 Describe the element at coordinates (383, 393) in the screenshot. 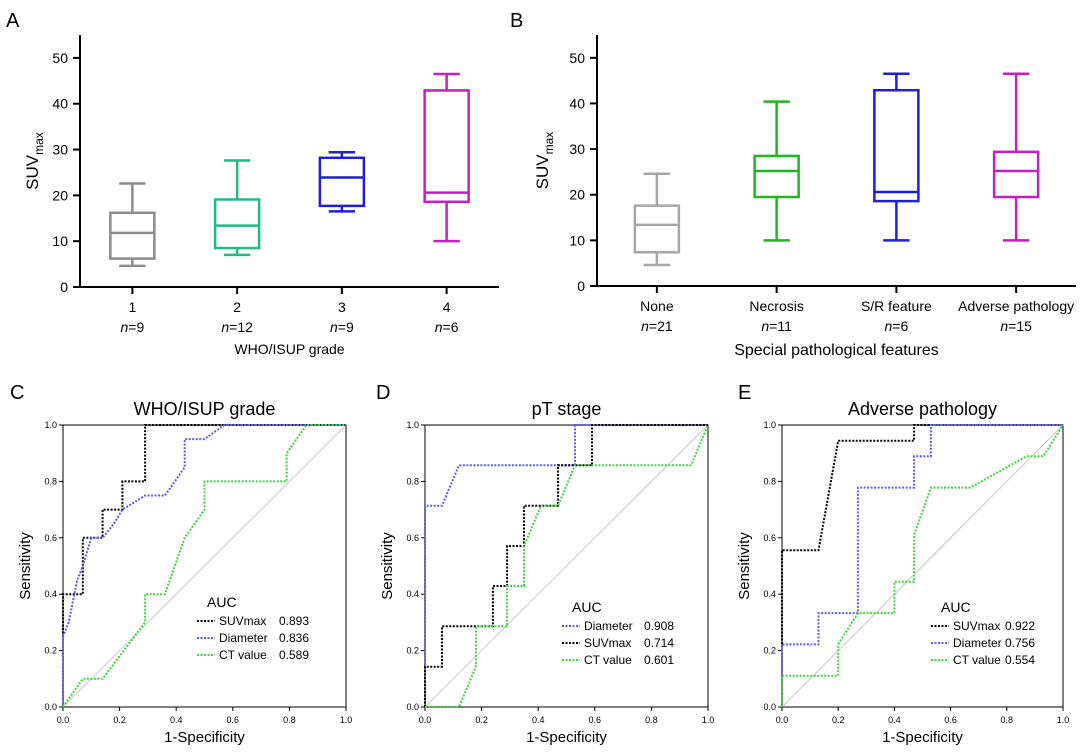

I see `panel-label-d: D` at that location.